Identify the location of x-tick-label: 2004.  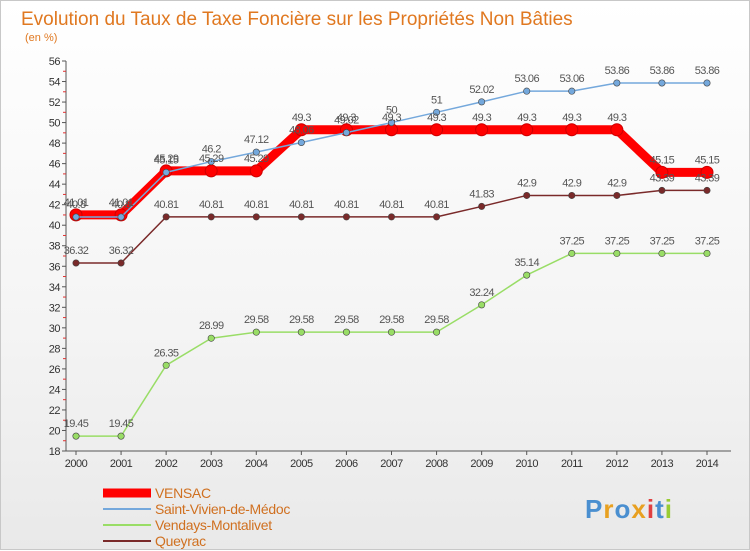
(256, 464).